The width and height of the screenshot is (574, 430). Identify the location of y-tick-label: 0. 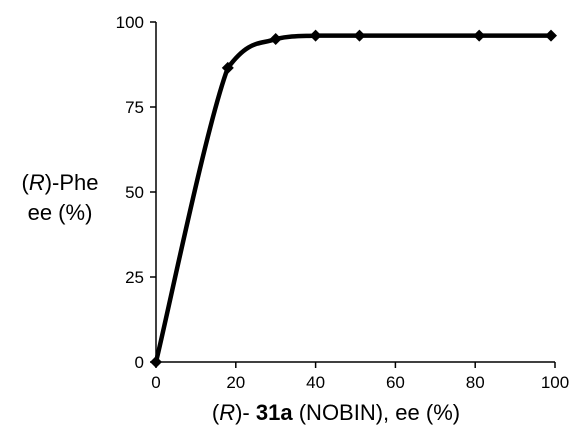
(139, 362).